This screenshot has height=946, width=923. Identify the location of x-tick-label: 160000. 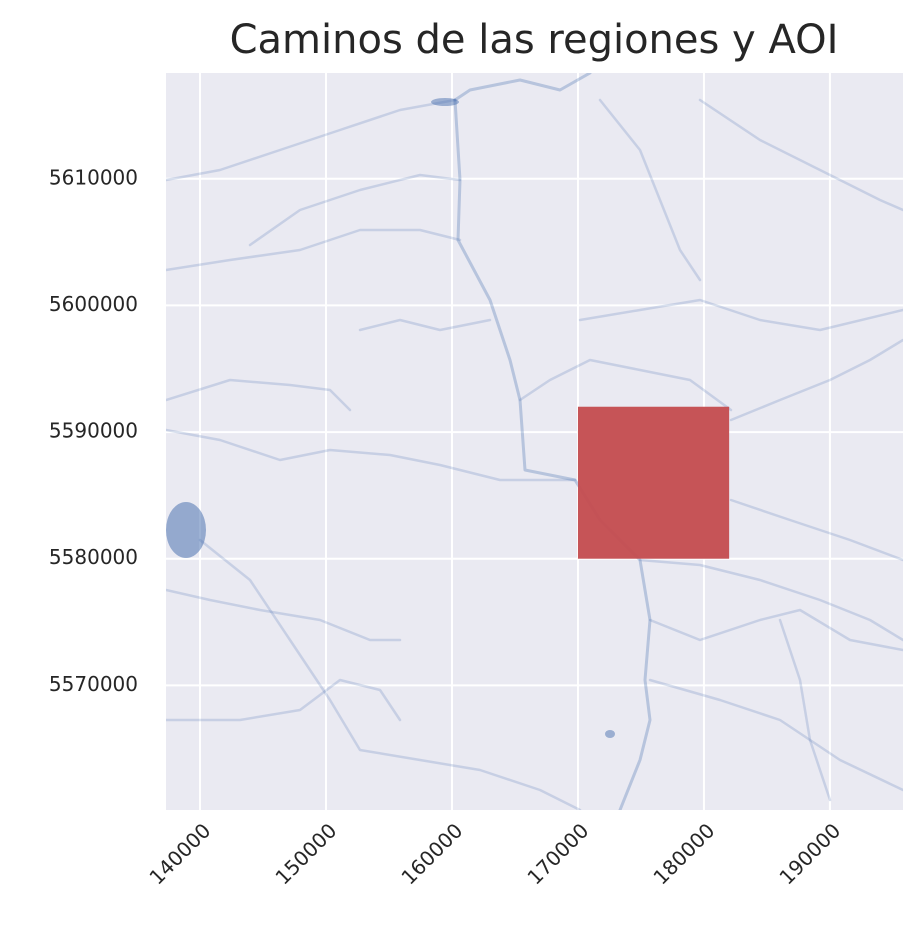
(431, 853).